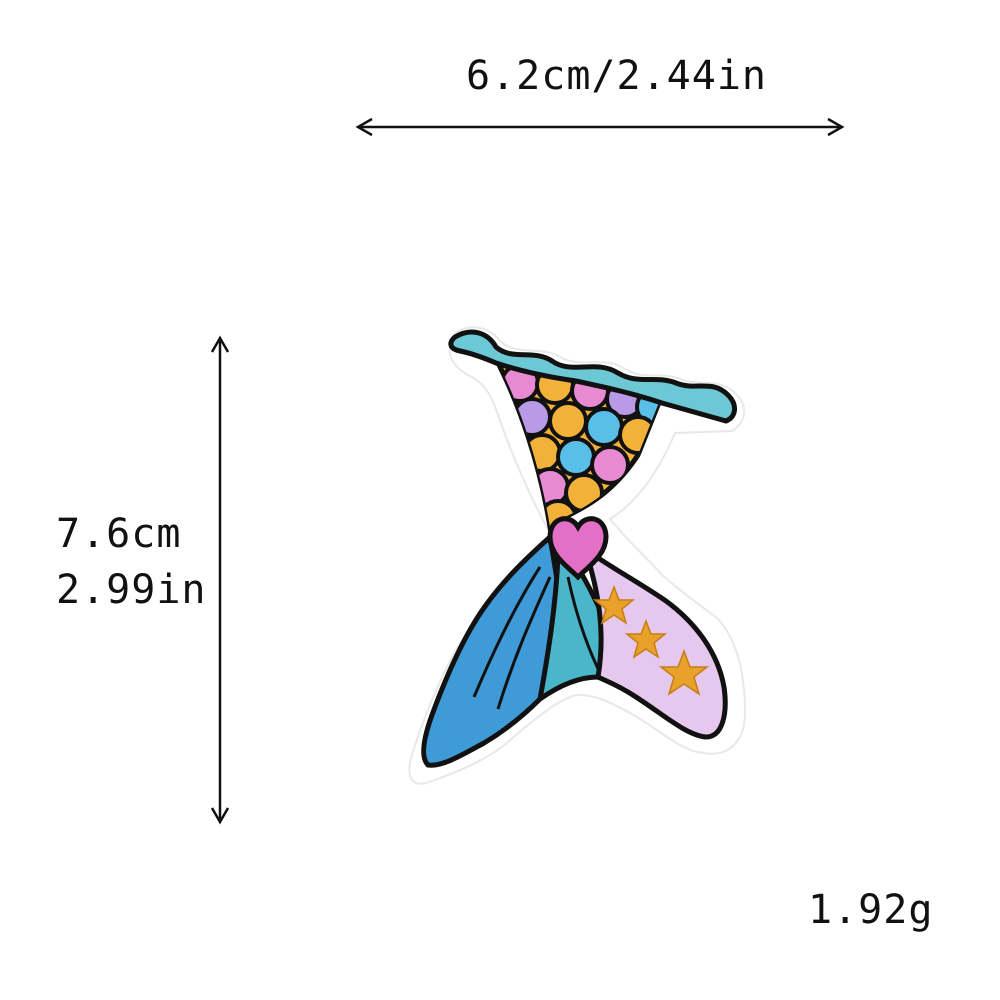 This screenshot has height=1000, width=1000. I want to click on height-cm-label: 7.6cm, so click(119, 534).